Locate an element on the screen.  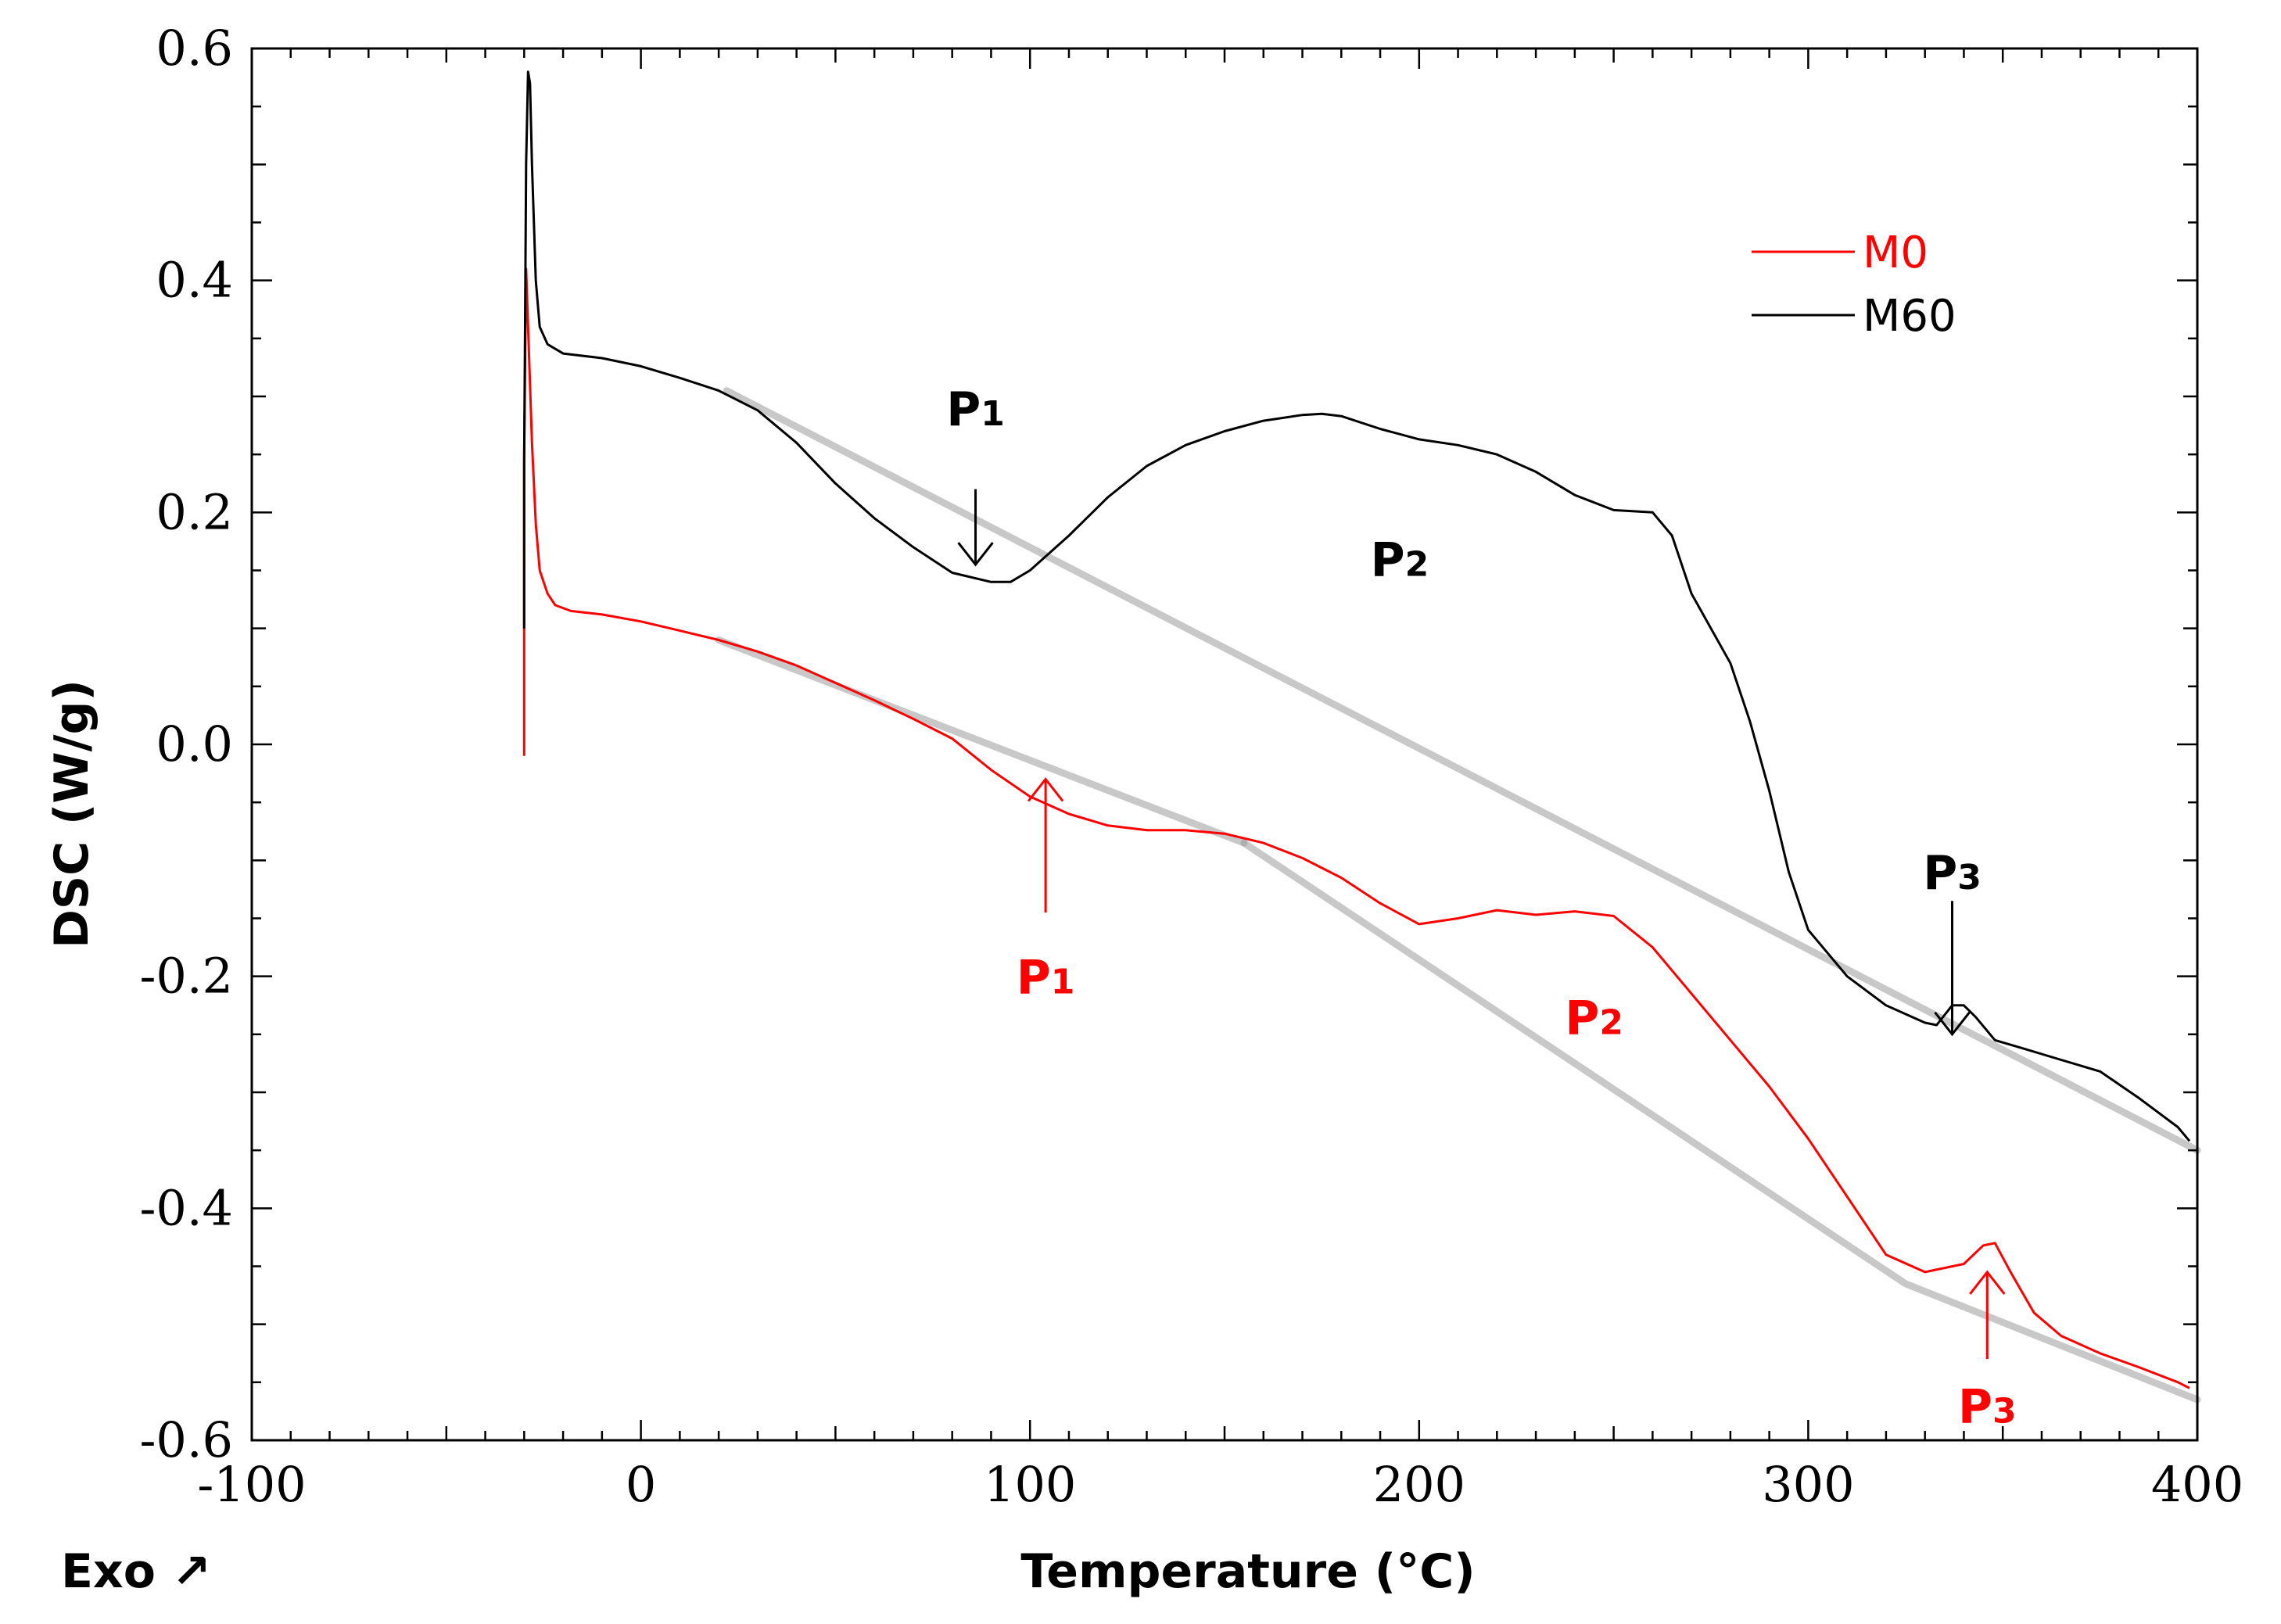
annotation-m60-p2: P2 is located at coordinates (1400, 560).